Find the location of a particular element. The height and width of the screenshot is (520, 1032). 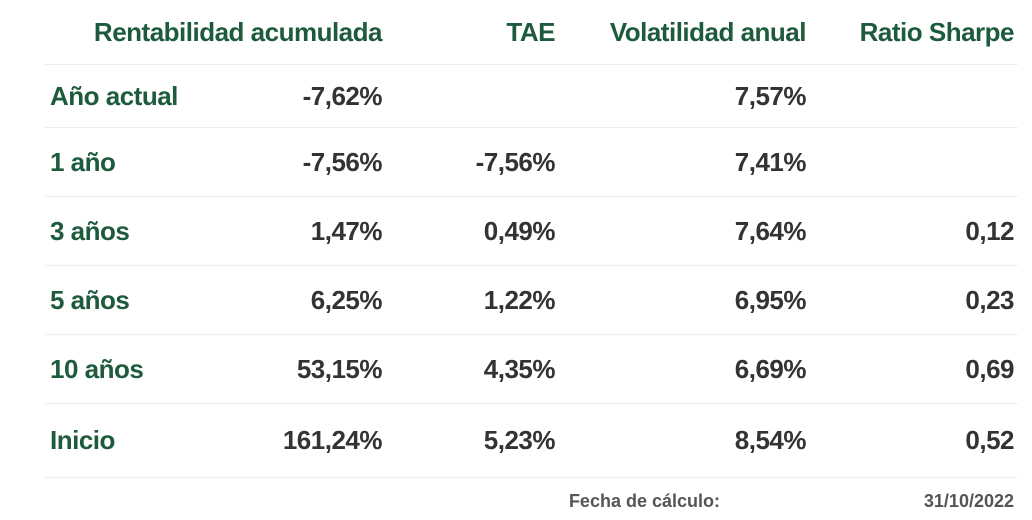

table-footer: Fecha de cálculo: 31/10/2022 is located at coordinates (531, 501).